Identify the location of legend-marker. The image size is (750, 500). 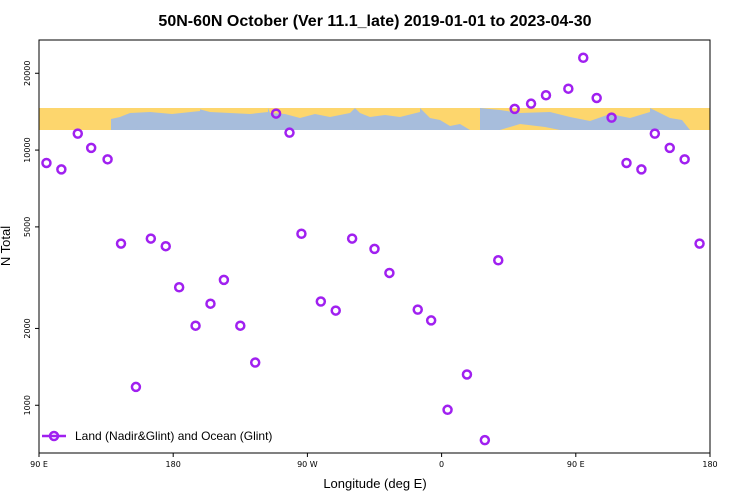
(54, 436).